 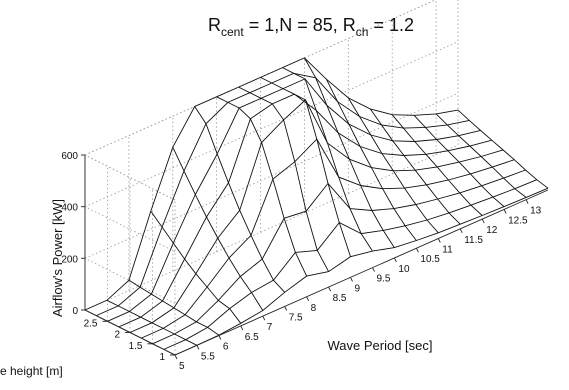 What do you see at coordinates (162, 357) in the screenshot?
I see `y-tick-label: 1` at bounding box center [162, 357].